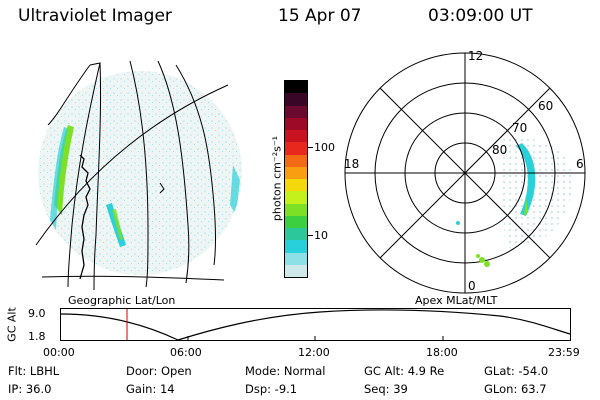 Image resolution: width=600 pixels, height=400 pixels. I want to click on info-glat: GLat: -54.0, so click(516, 371).